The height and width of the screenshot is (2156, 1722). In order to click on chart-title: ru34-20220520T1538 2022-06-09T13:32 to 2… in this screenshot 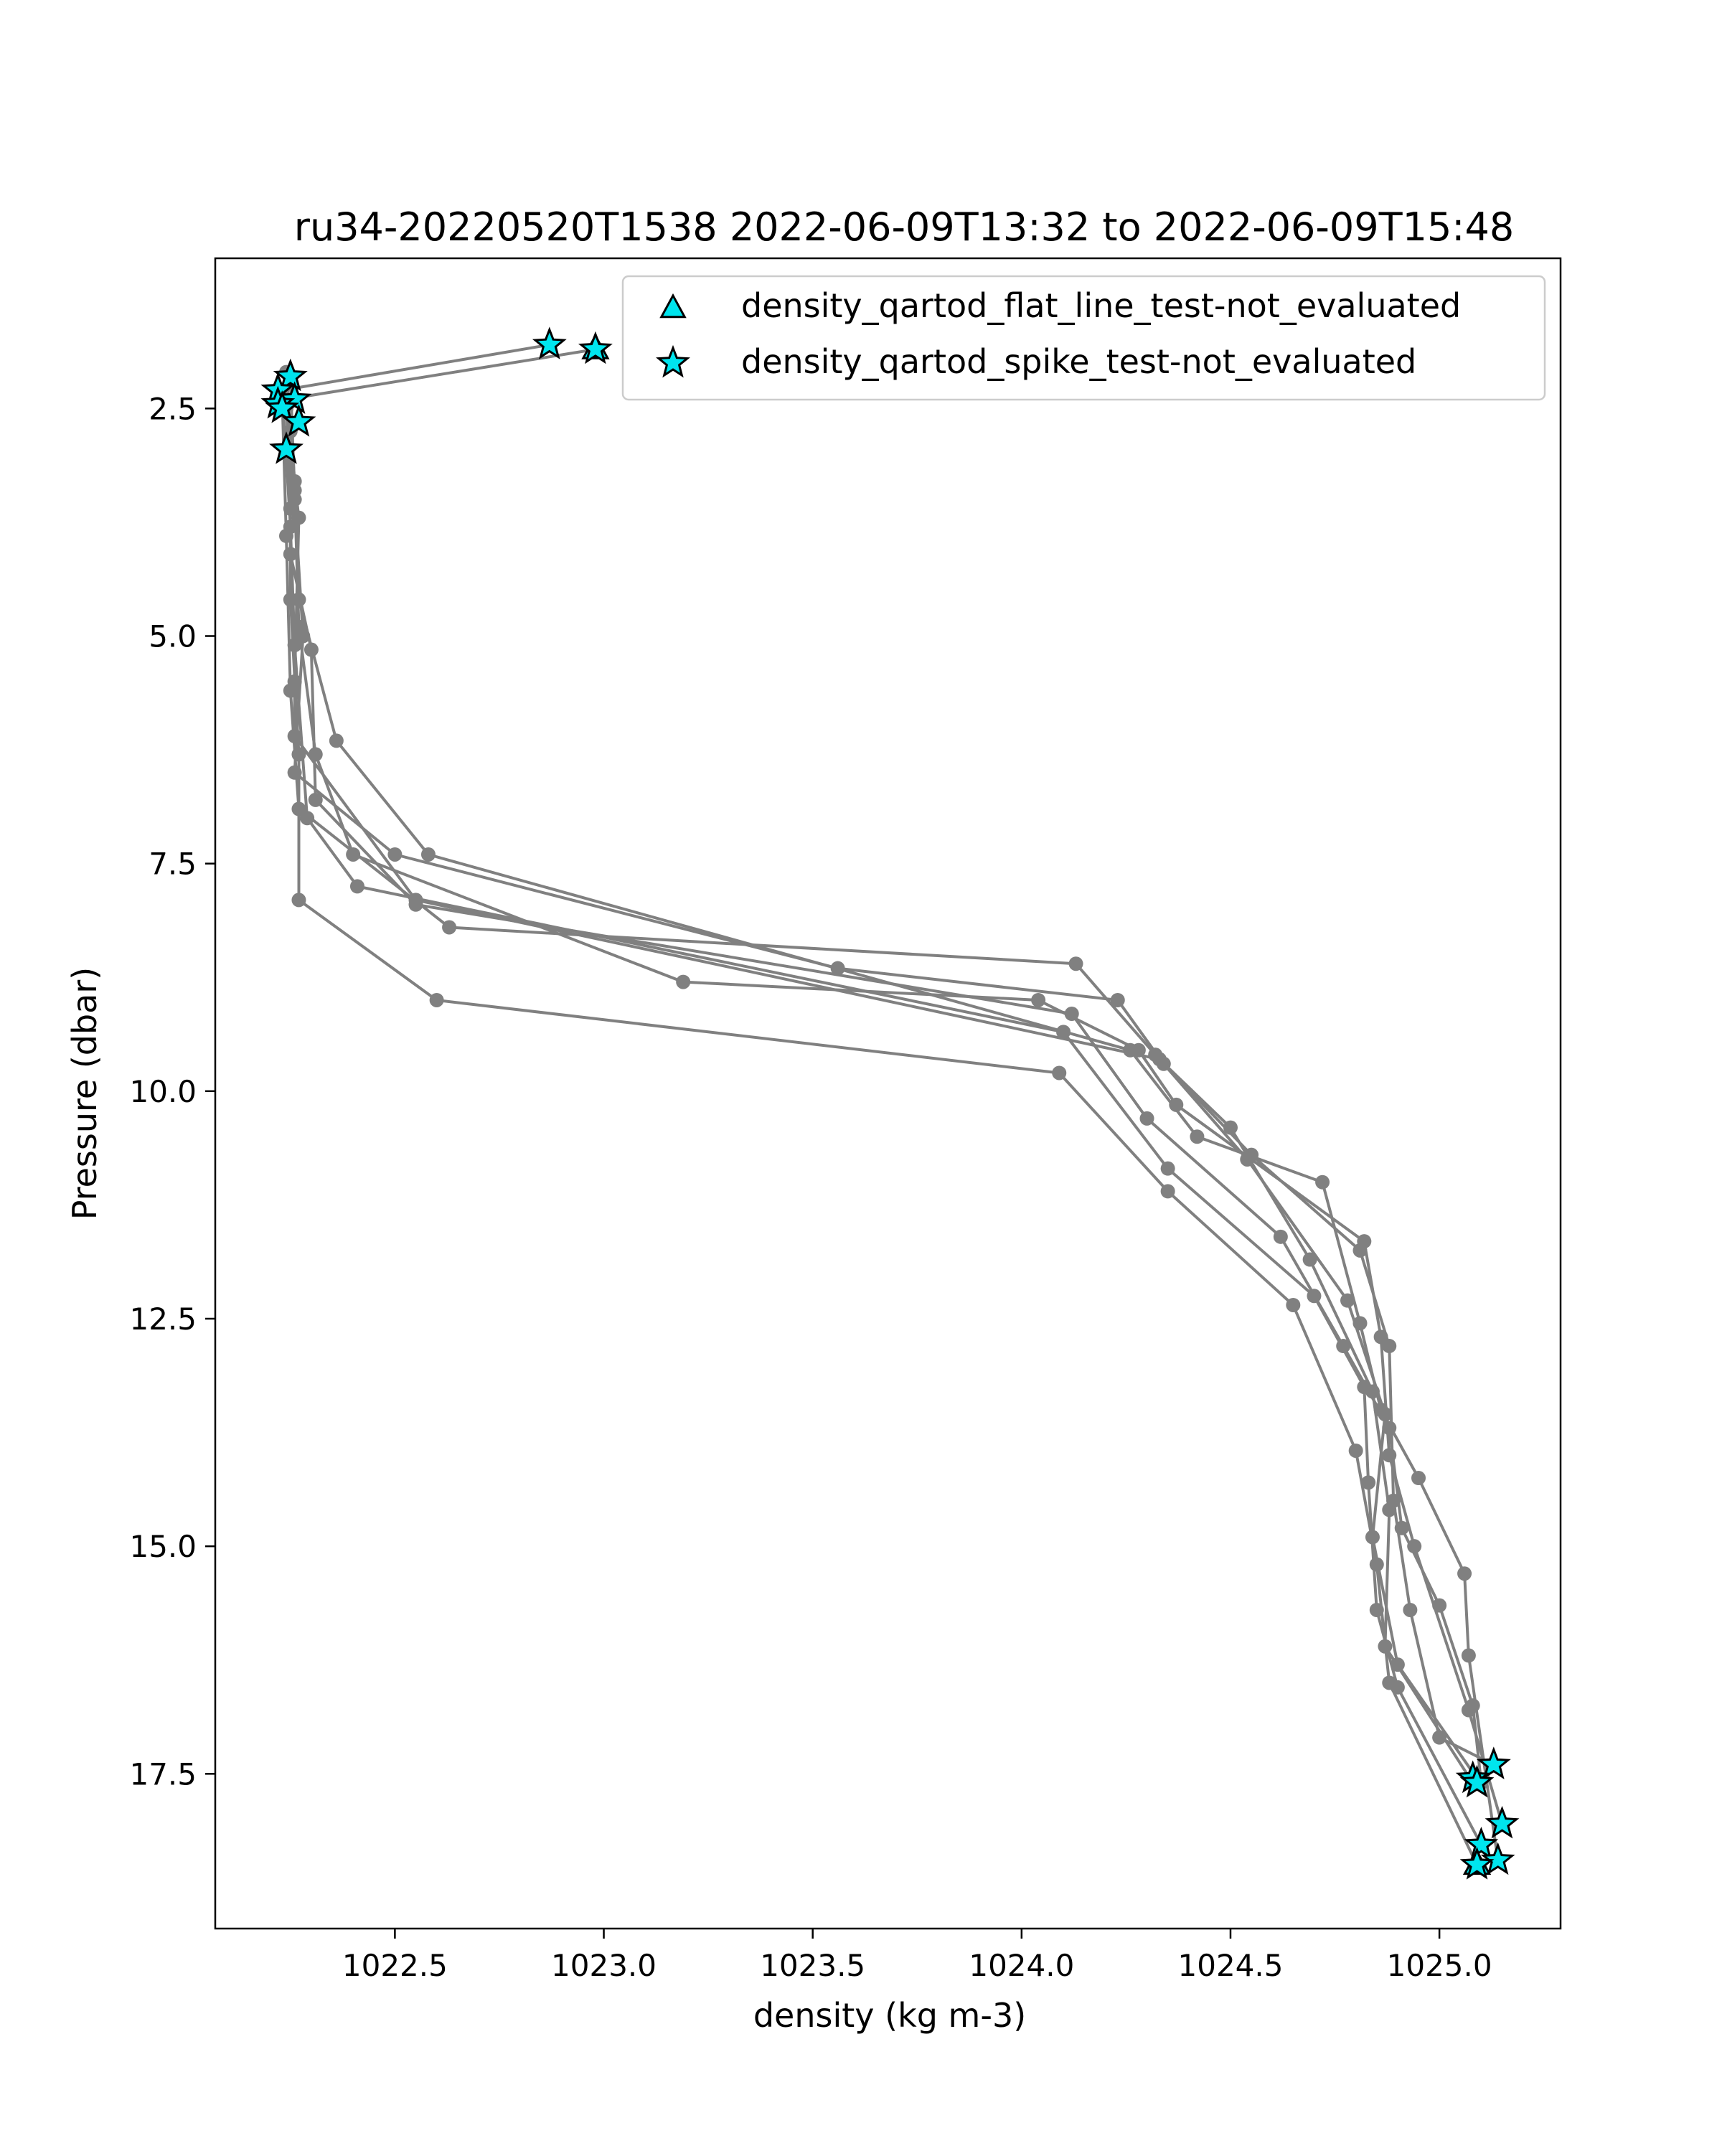, I will do `click(904, 227)`.